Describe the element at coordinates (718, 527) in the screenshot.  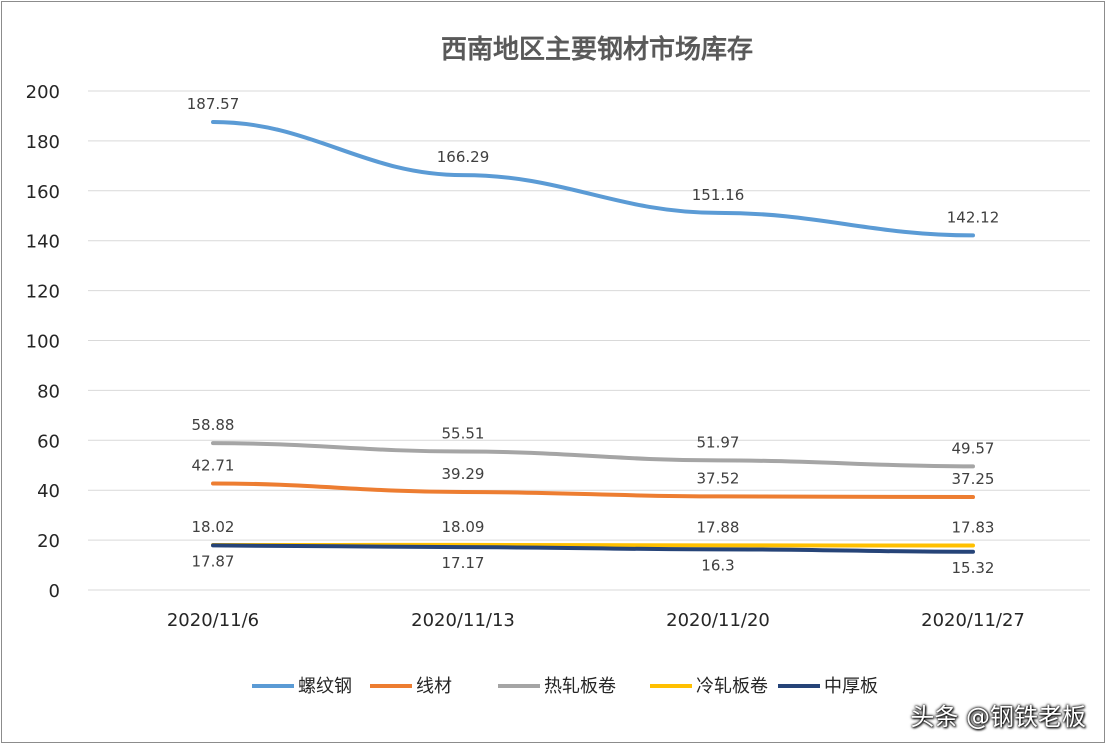
I see `data-label: 17.88` at that location.